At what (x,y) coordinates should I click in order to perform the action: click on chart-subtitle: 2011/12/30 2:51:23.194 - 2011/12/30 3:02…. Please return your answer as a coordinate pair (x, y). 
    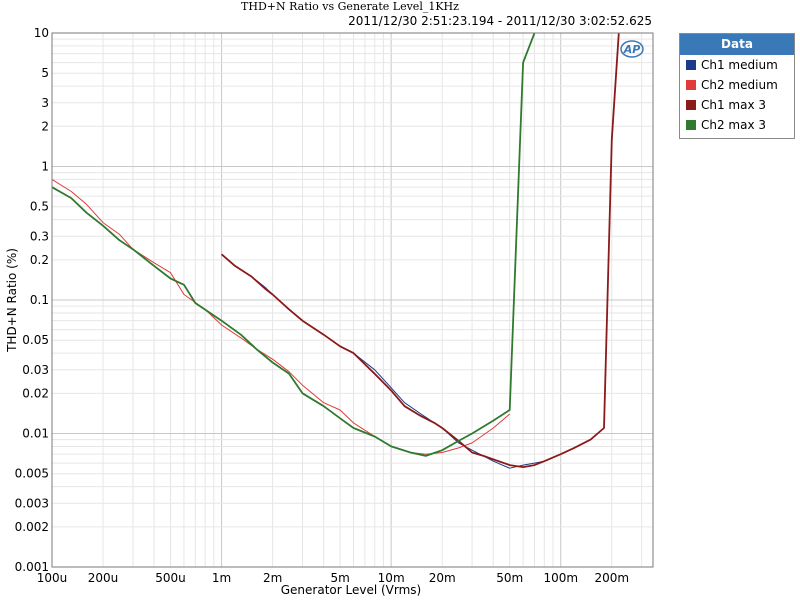
    Looking at the image, I should click on (500, 21).